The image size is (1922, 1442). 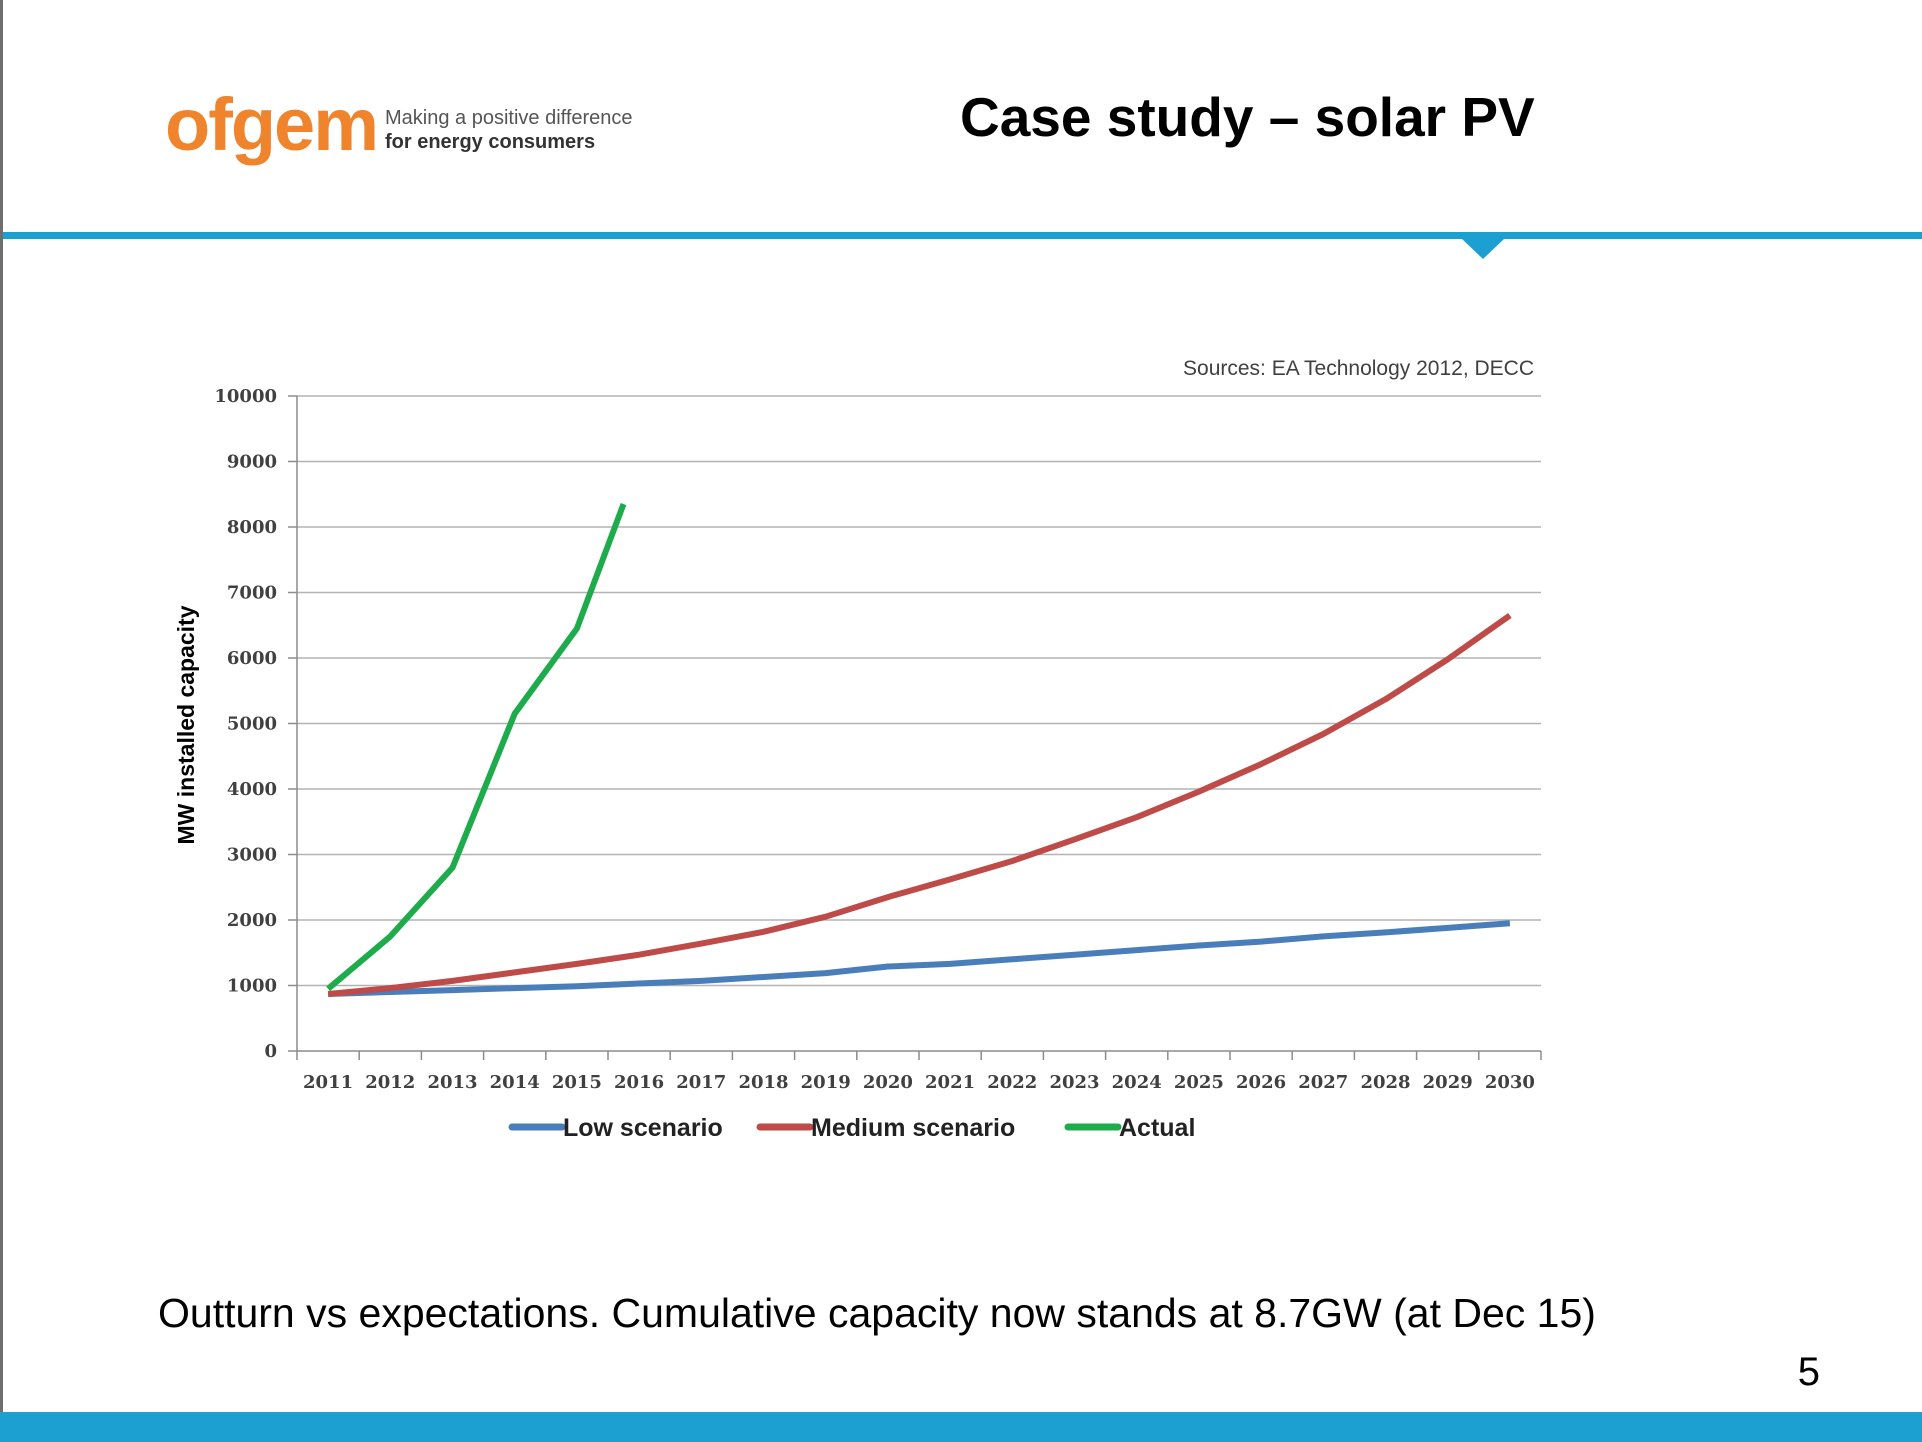 I want to click on x-tick-label: 2019, so click(x=826, y=1082).